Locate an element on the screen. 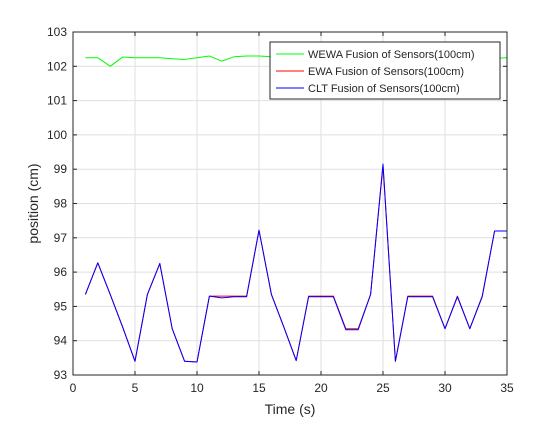 The height and width of the screenshot is (425, 560). legend-label-ewa: EWA Fusion of Sensors(100cm) is located at coordinates (386, 72).